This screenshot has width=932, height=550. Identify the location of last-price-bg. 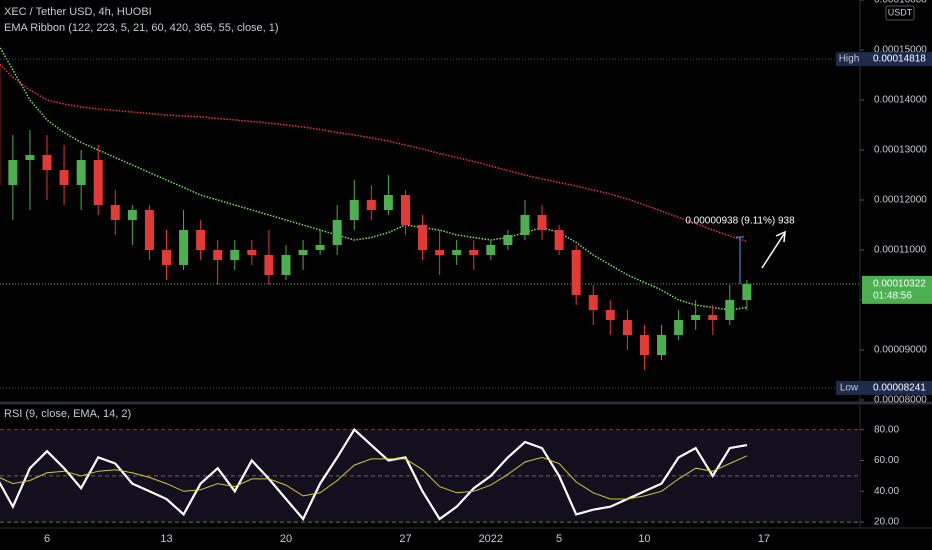
(897, 289).